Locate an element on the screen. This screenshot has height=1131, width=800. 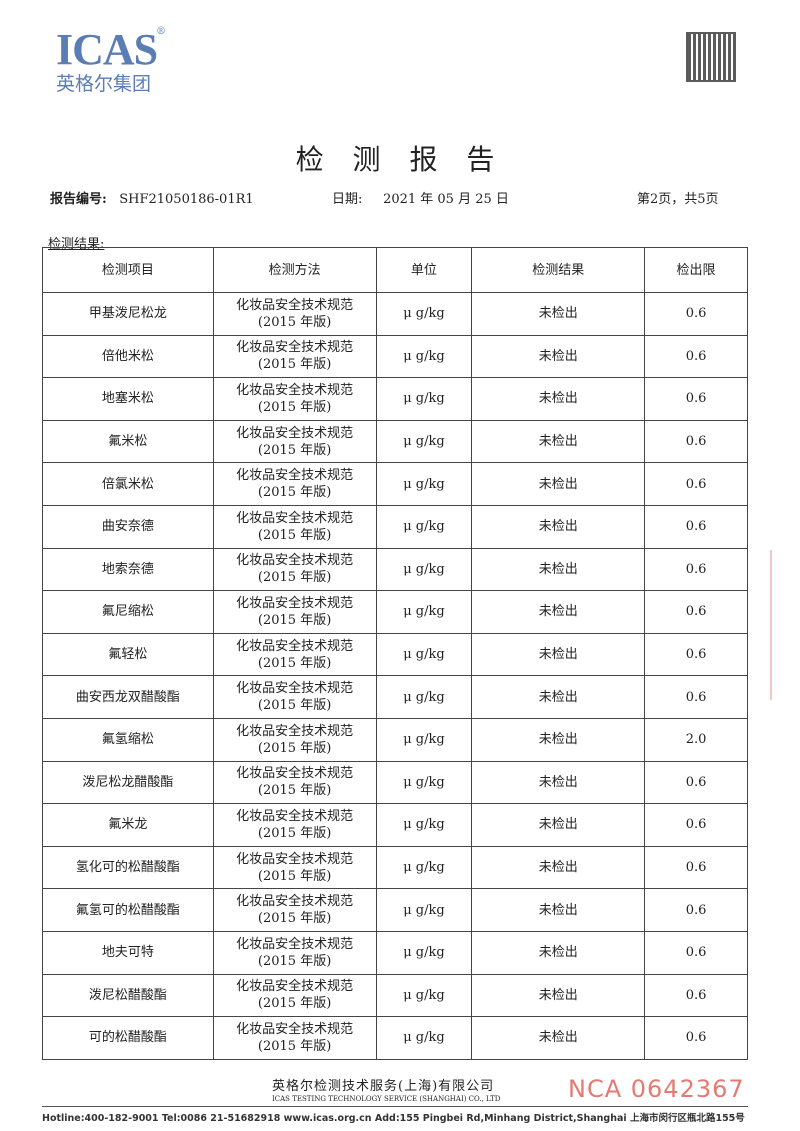
table-row: 地塞米松 化妆品安全技术规范 (2015 年版) μ g/kg 未检出 0.6 is located at coordinates (395, 399).